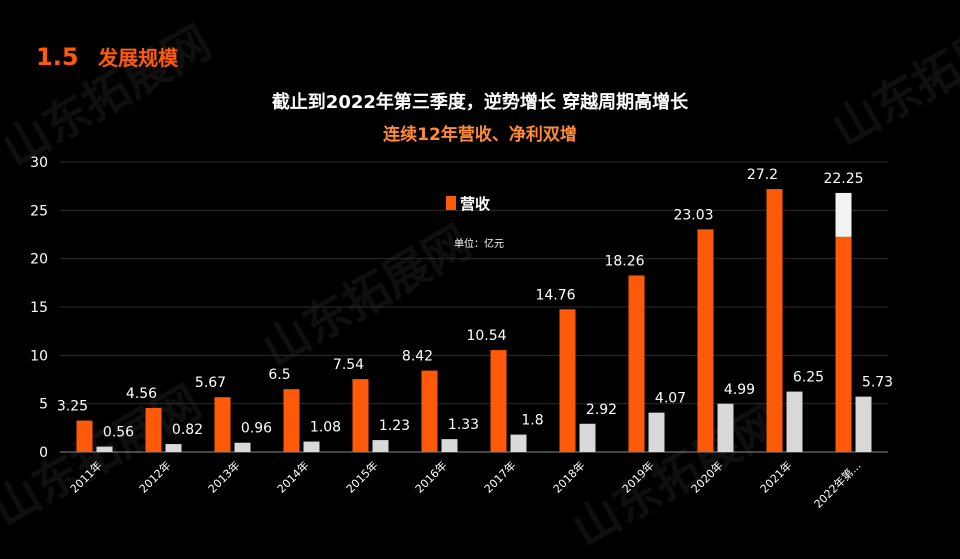 Image resolution: width=960 pixels, height=559 pixels. What do you see at coordinates (568, 476) in the screenshot?
I see `x-tick-label: 2018年` at bounding box center [568, 476].